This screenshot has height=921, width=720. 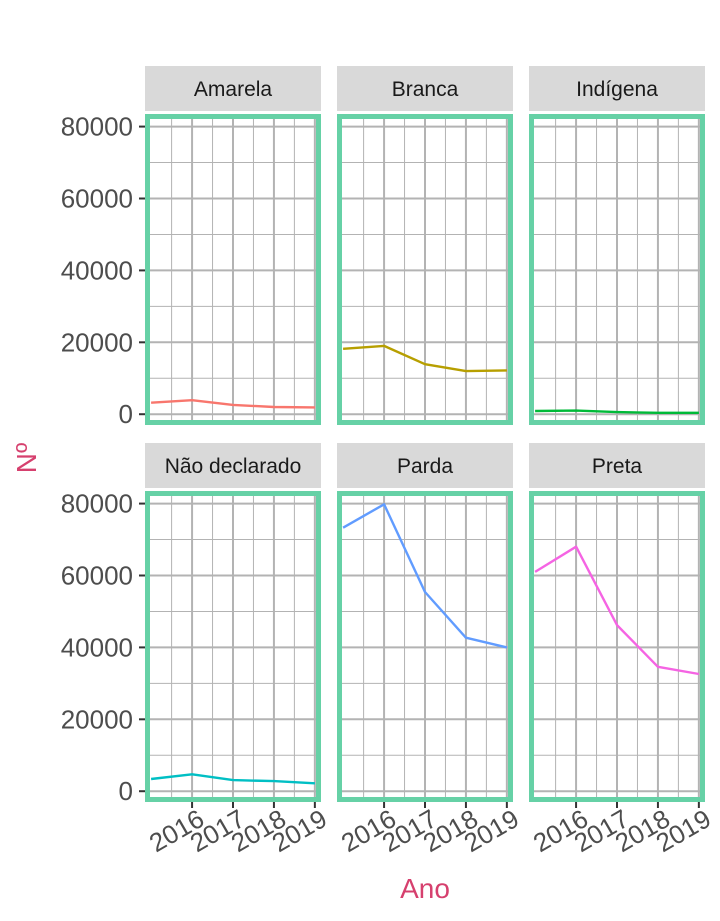 I want to click on strip-nao-declarado, so click(x=233, y=465).